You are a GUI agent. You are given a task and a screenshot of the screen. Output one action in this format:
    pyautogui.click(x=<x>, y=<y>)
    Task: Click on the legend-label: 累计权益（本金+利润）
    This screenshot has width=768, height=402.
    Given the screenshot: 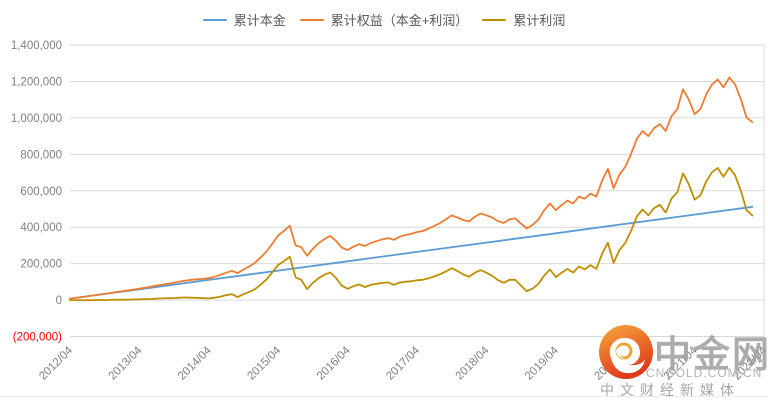 What is the action you would take?
    pyautogui.click(x=399, y=20)
    